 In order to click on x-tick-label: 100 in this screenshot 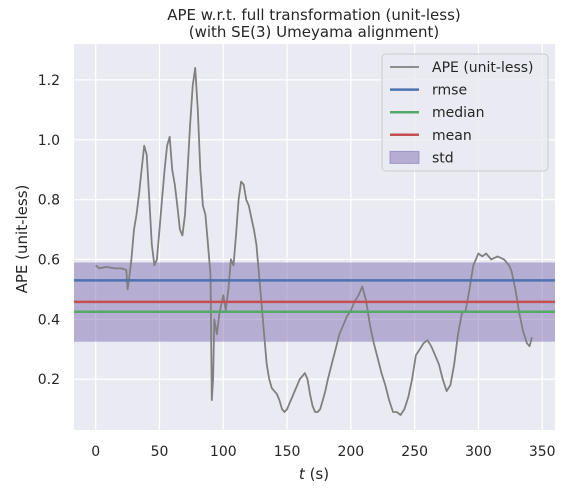, I will do `click(223, 452)`.